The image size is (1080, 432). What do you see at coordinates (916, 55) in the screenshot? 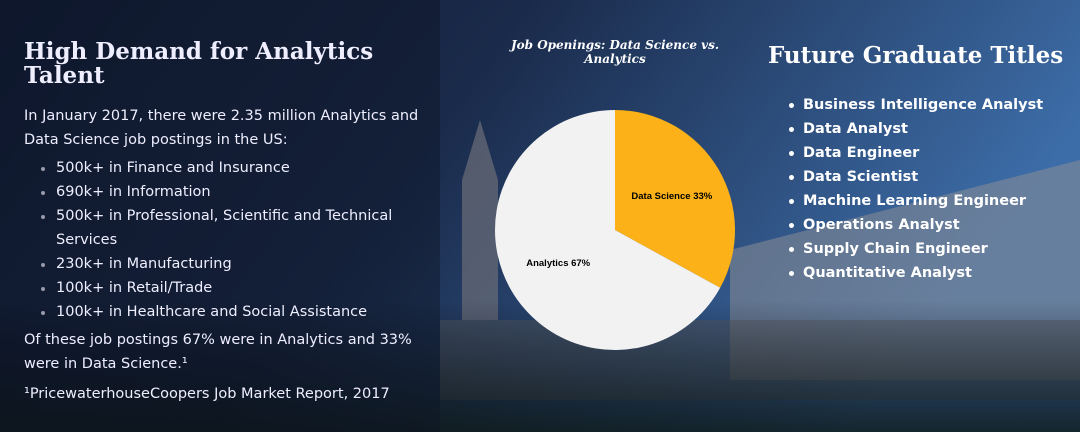
I see `heading: Future Graduate Titles` at bounding box center [916, 55].